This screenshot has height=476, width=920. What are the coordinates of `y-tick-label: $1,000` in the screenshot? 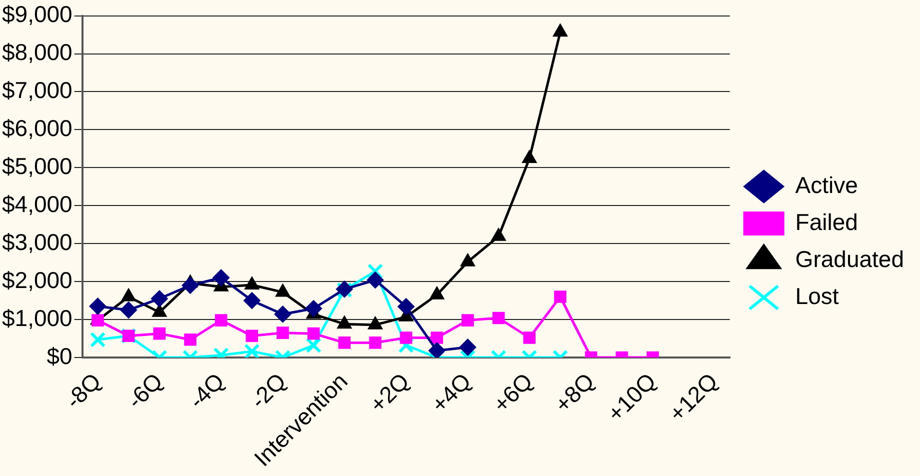 It's located at (37, 317).